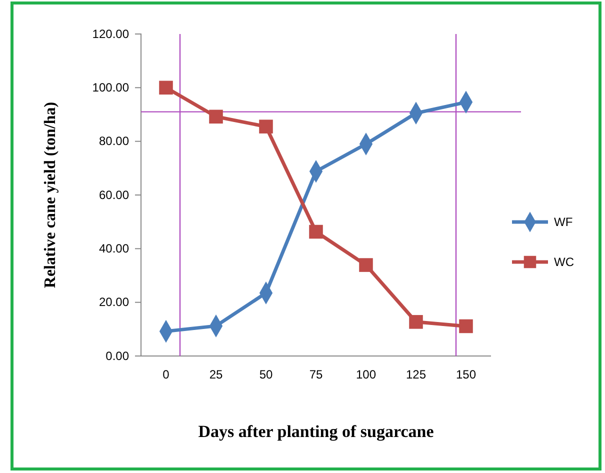 The height and width of the screenshot is (473, 605). I want to click on x-tick-label: 100, so click(366, 375).